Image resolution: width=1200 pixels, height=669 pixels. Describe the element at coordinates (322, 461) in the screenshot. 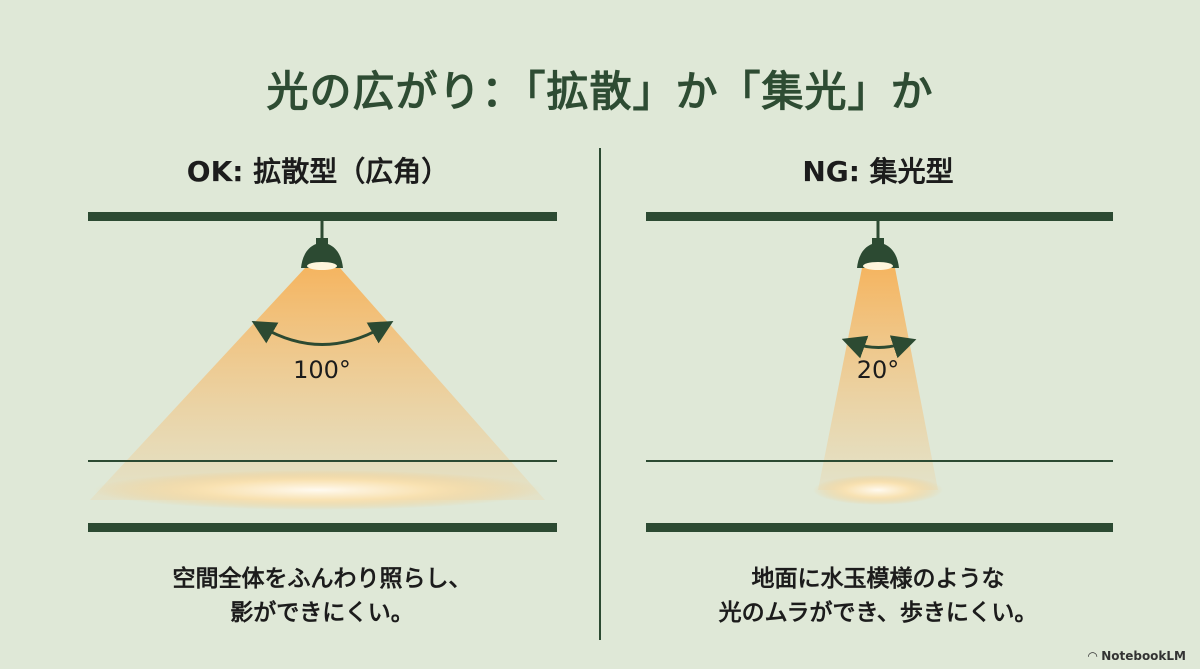

I see `left-floor-line` at that location.